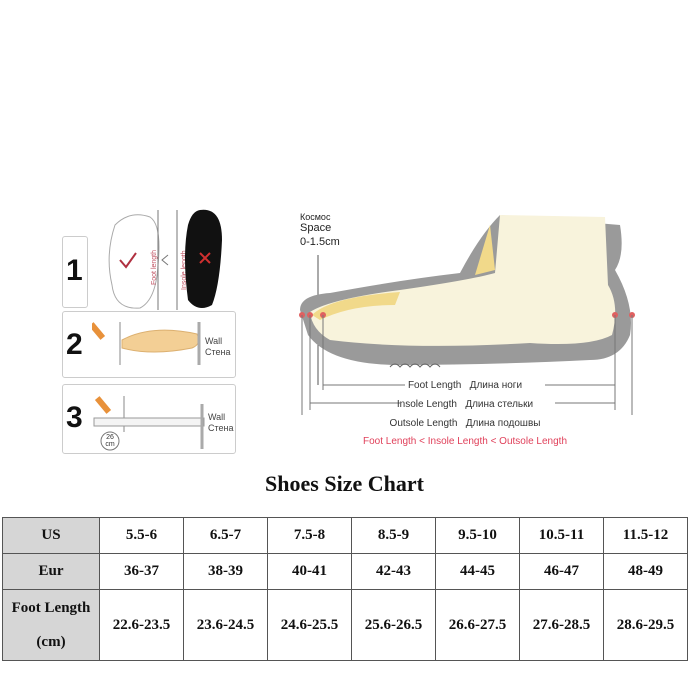 The width and height of the screenshot is (689, 689). Describe the element at coordinates (141, 535) in the screenshot. I see `table-cell: 5.5-6` at that location.